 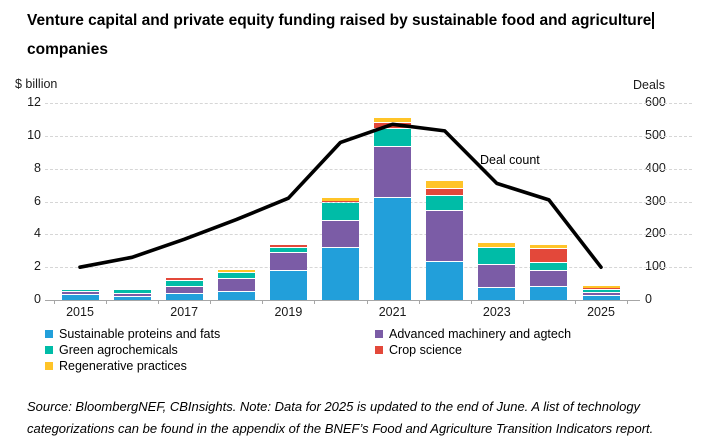 I want to click on left-axis-tick-label: 10, so click(x=34, y=134).